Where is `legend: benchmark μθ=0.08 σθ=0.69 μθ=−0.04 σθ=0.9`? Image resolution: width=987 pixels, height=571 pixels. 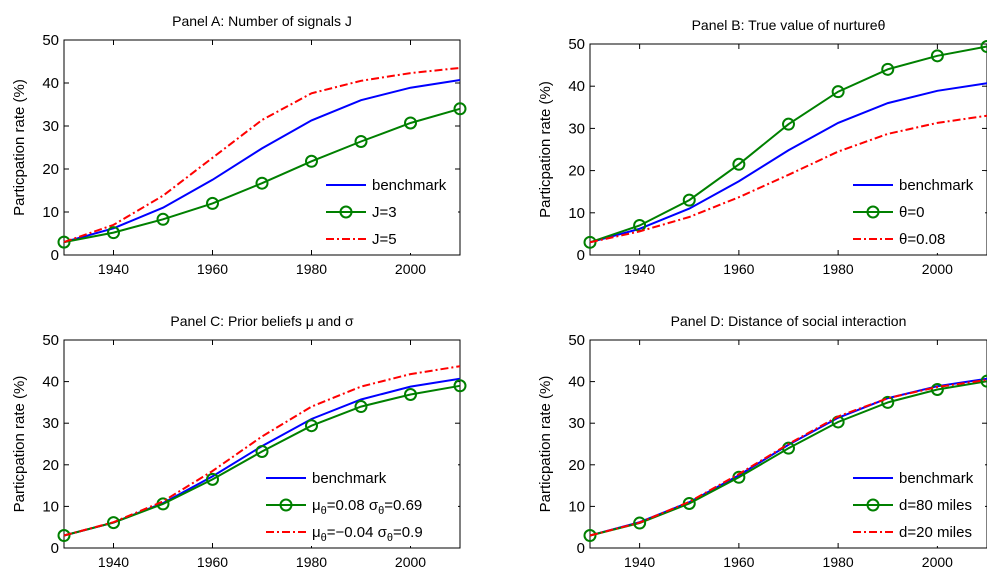 legend: benchmark μθ=0.08 σθ=0.69 μθ=−0.04 σθ=0.9 is located at coordinates (358, 505).